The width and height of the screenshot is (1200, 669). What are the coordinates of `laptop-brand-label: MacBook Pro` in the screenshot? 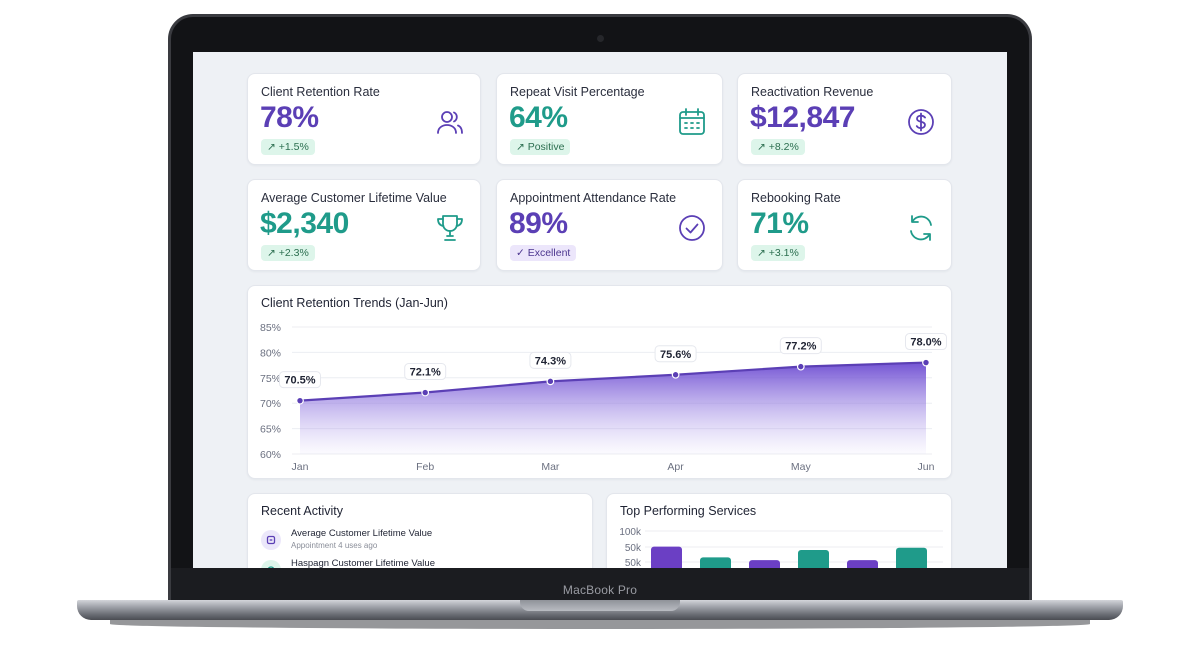 It's located at (600, 590).